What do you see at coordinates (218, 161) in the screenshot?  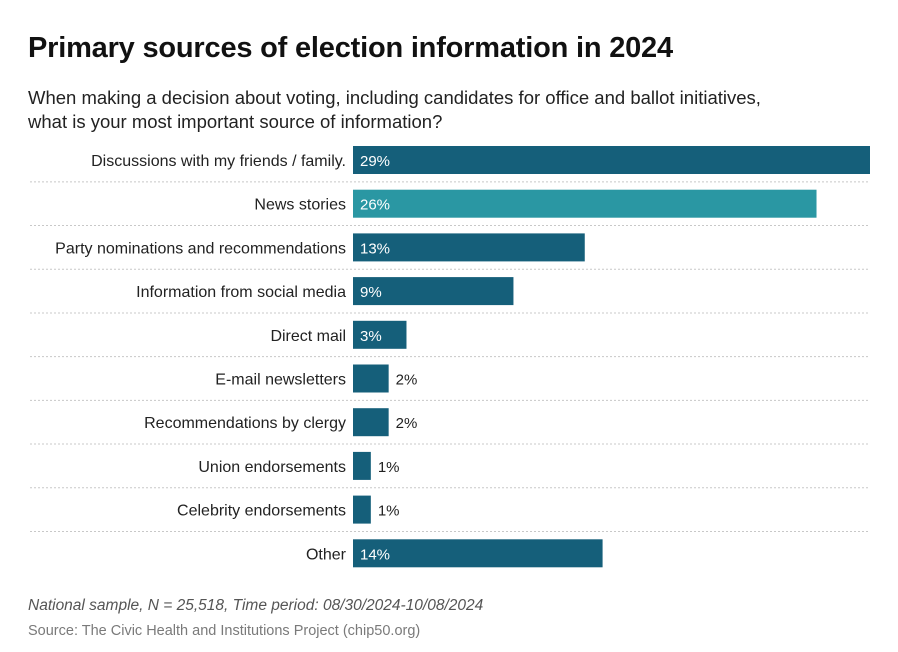 I see `category-label-0: Discussions with my friends / family.` at bounding box center [218, 161].